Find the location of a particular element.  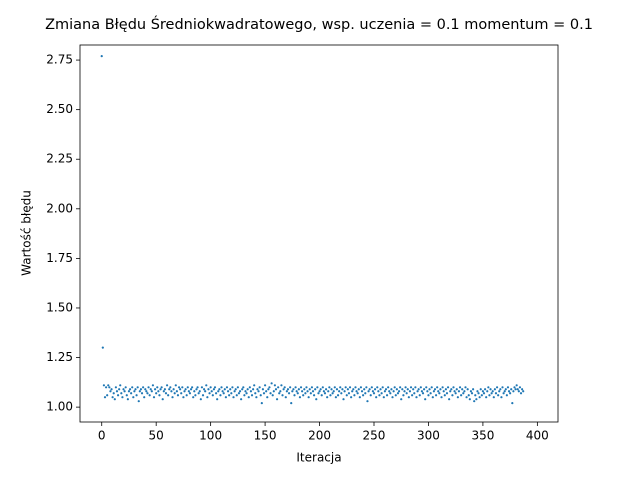

y-tick-label: 1.75 is located at coordinates (59, 258).